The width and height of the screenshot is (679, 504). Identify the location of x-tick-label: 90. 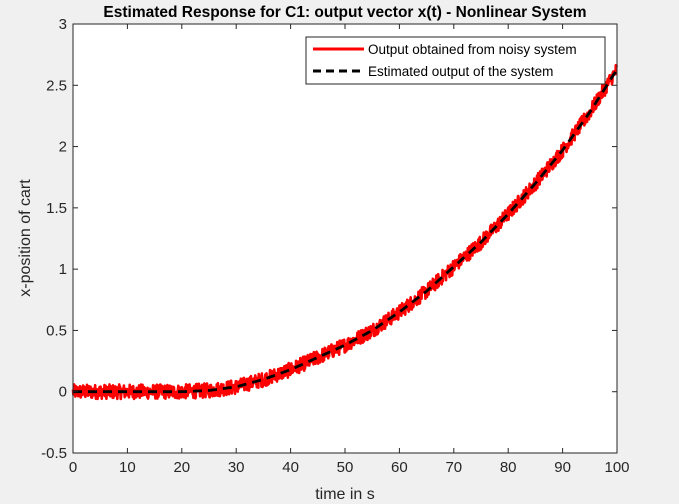
(562, 467).